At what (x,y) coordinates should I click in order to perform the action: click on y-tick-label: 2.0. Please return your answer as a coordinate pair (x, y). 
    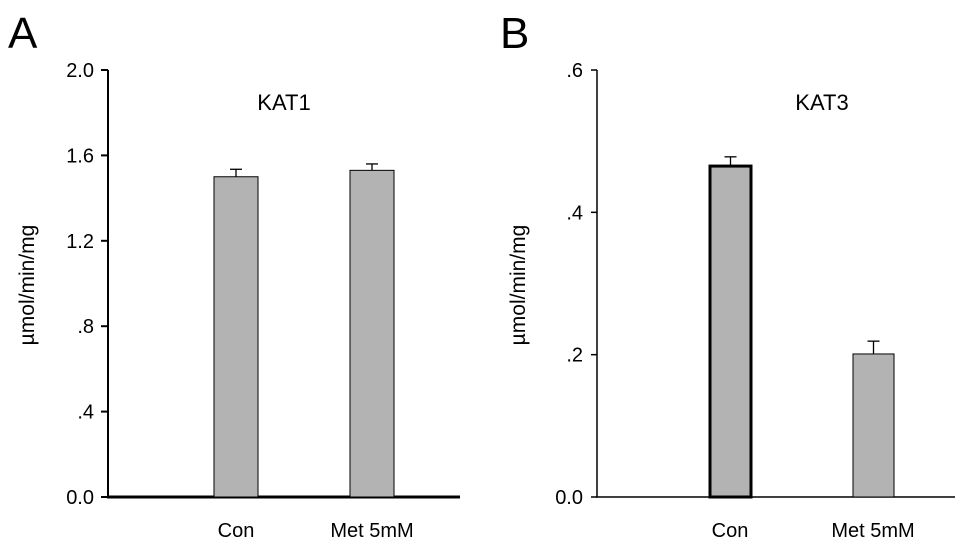
    Looking at the image, I should click on (80, 71).